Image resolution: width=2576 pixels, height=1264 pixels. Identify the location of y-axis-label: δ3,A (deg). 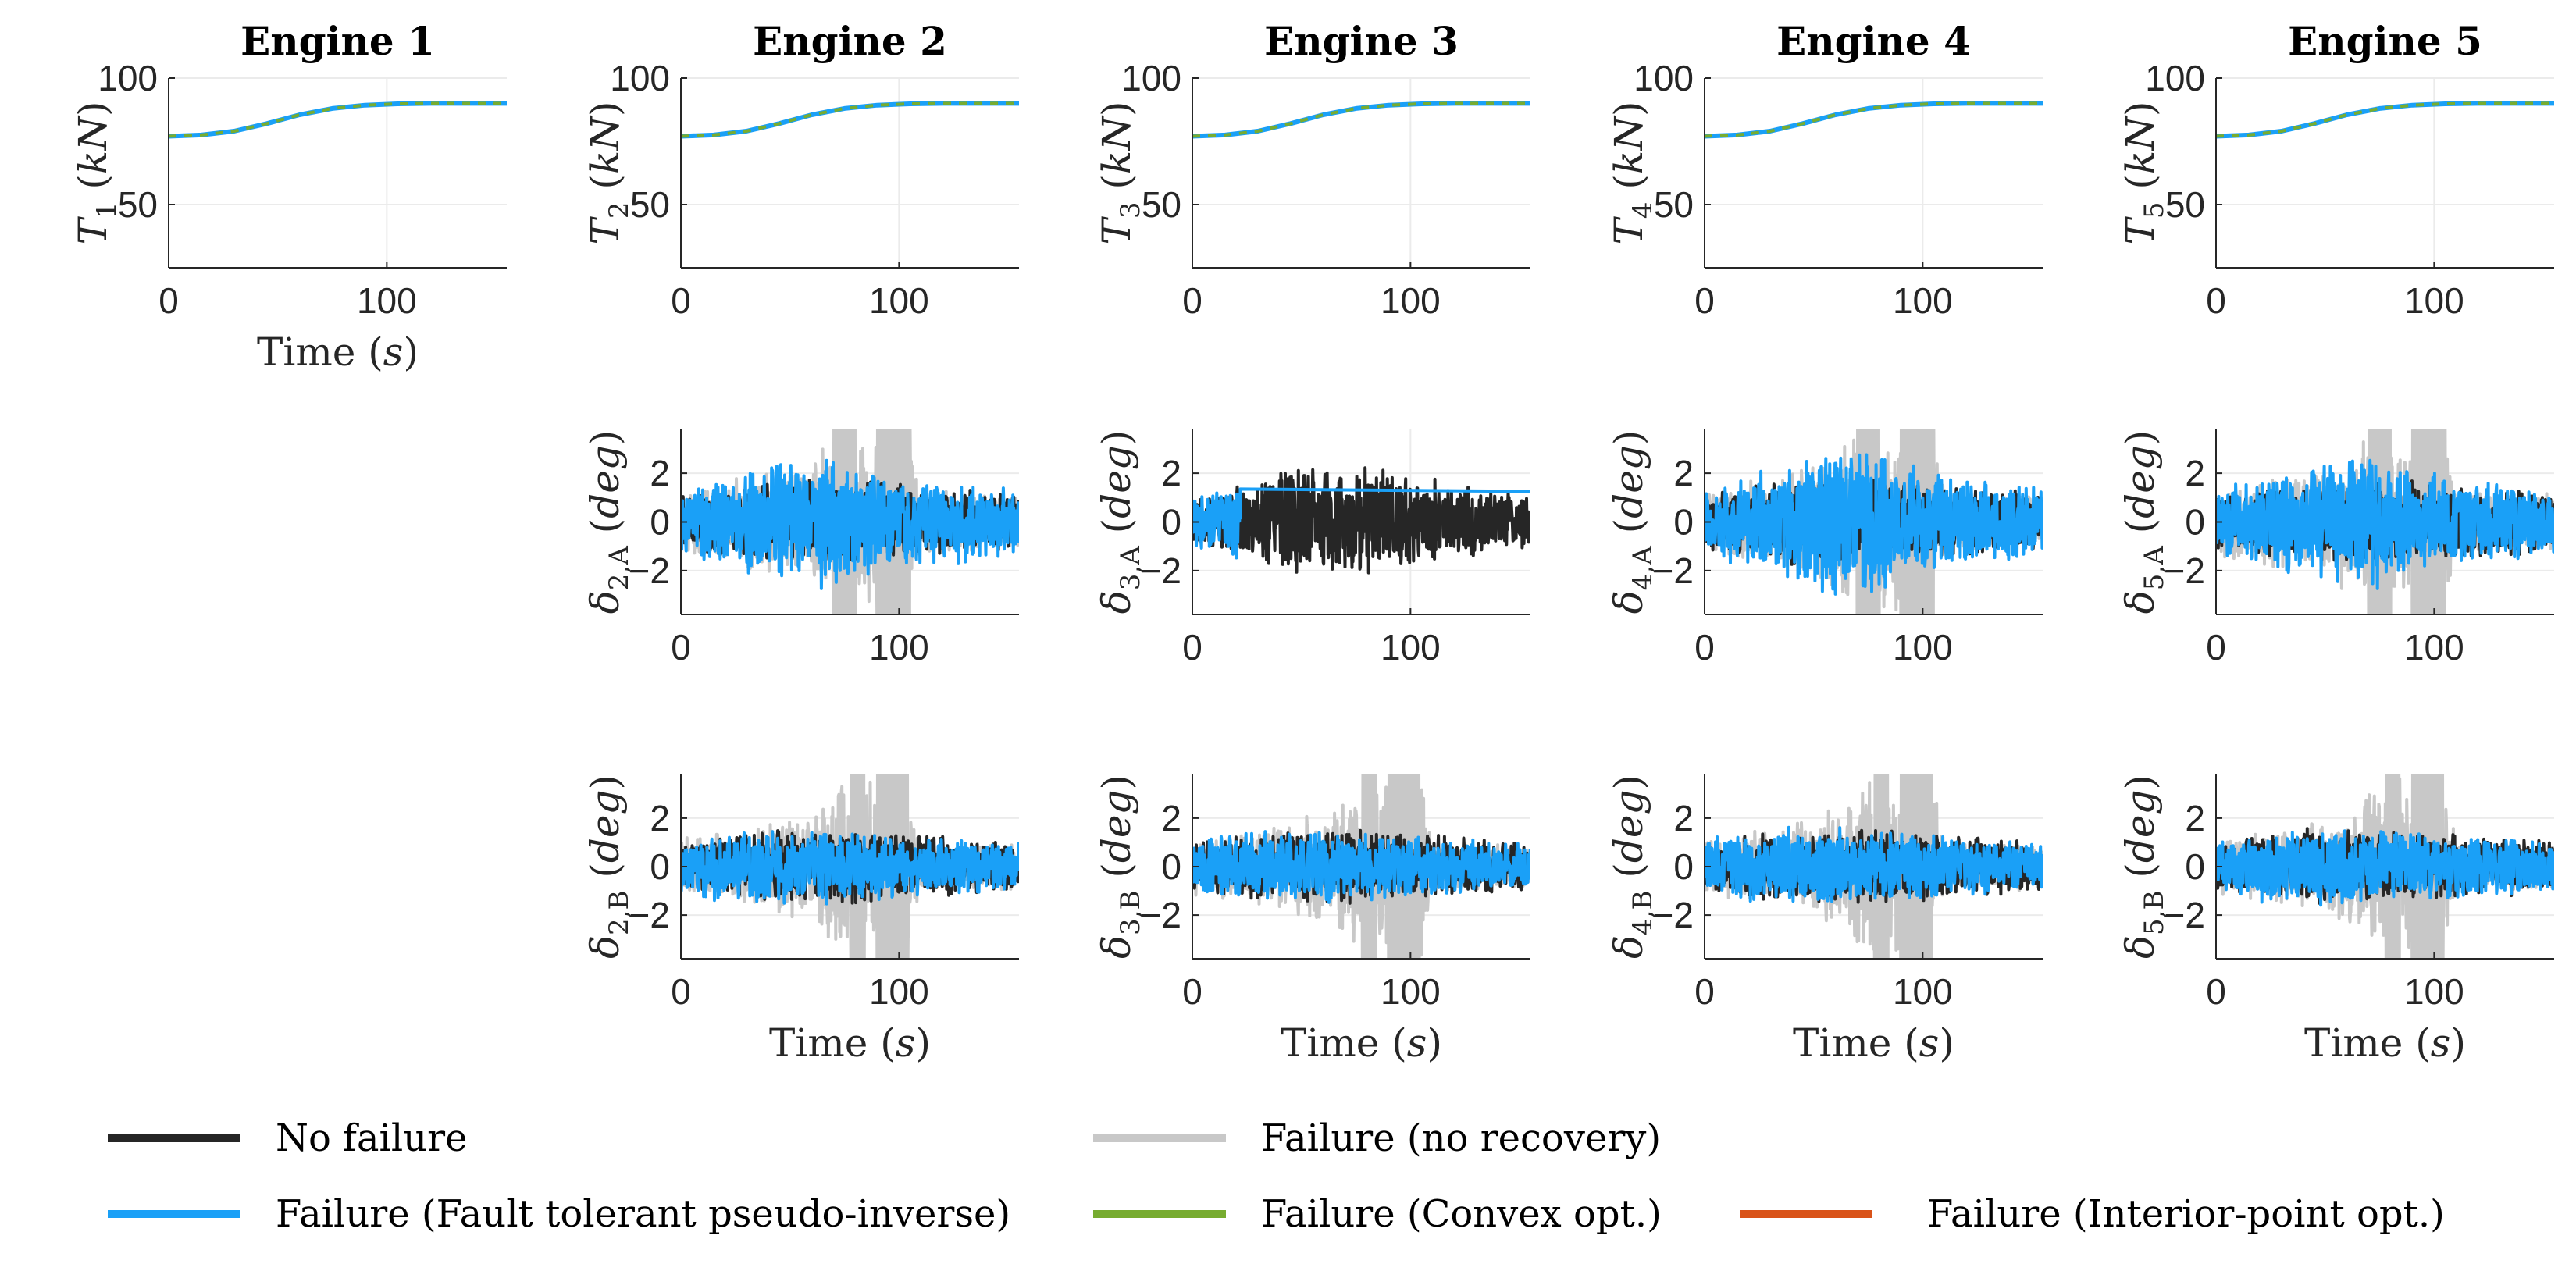
(1120, 522).